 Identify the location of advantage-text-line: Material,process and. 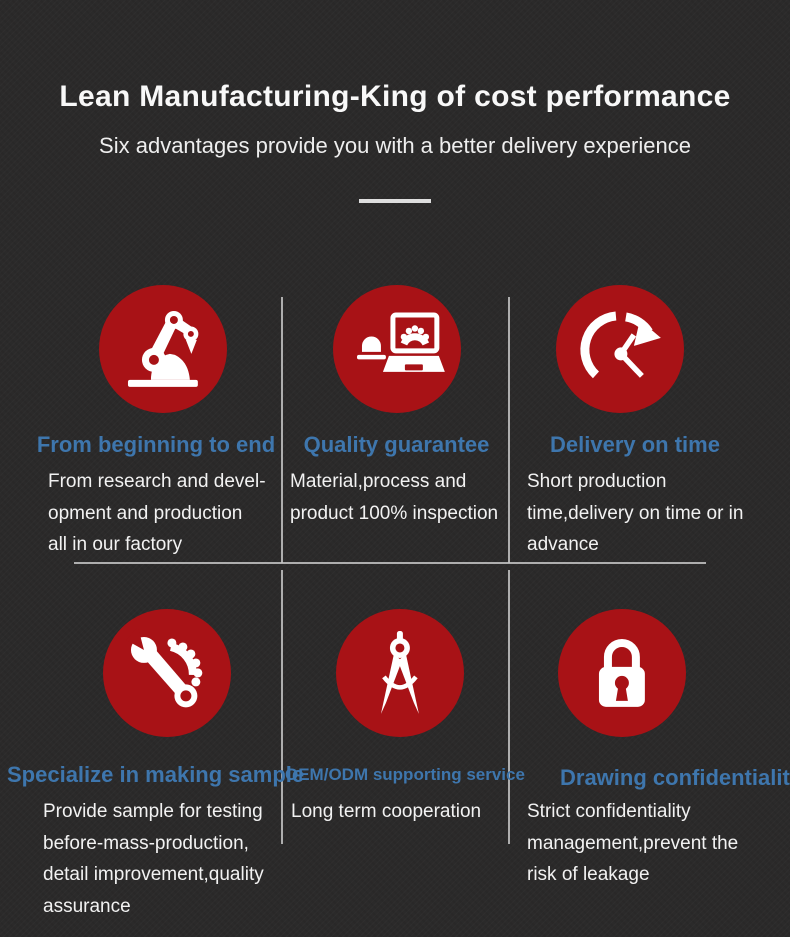
(378, 481).